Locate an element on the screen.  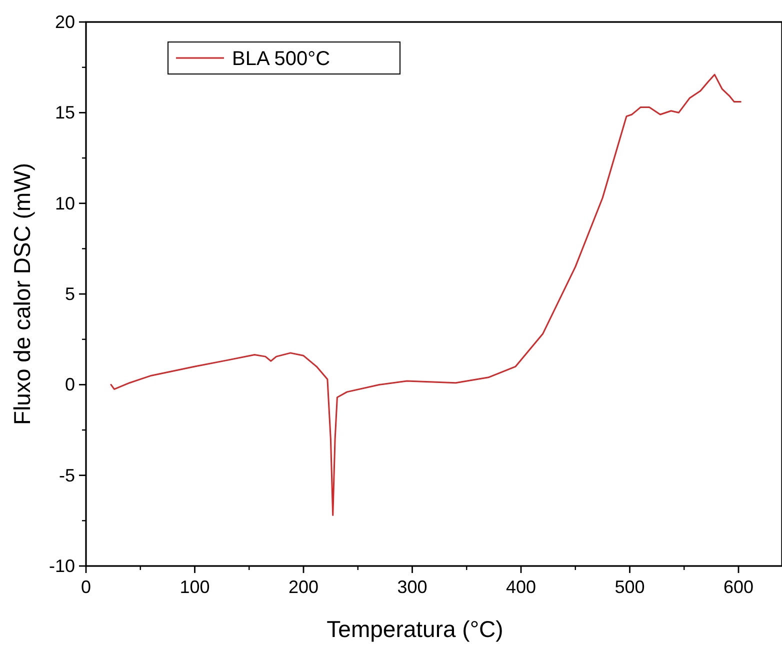
y-tick-label: 10 is located at coordinates (64, 203).